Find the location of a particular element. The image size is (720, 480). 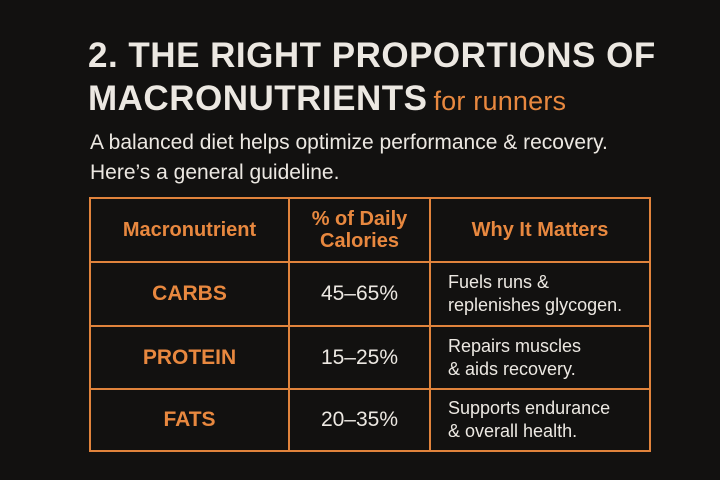

header-macronutrient: Macronutrient is located at coordinates (189, 230).